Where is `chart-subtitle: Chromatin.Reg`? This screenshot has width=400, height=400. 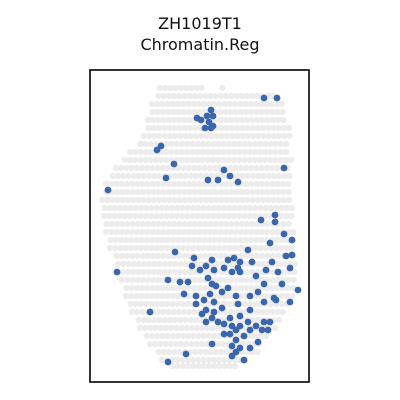 chart-subtitle: Chromatin.Reg is located at coordinates (200, 44).